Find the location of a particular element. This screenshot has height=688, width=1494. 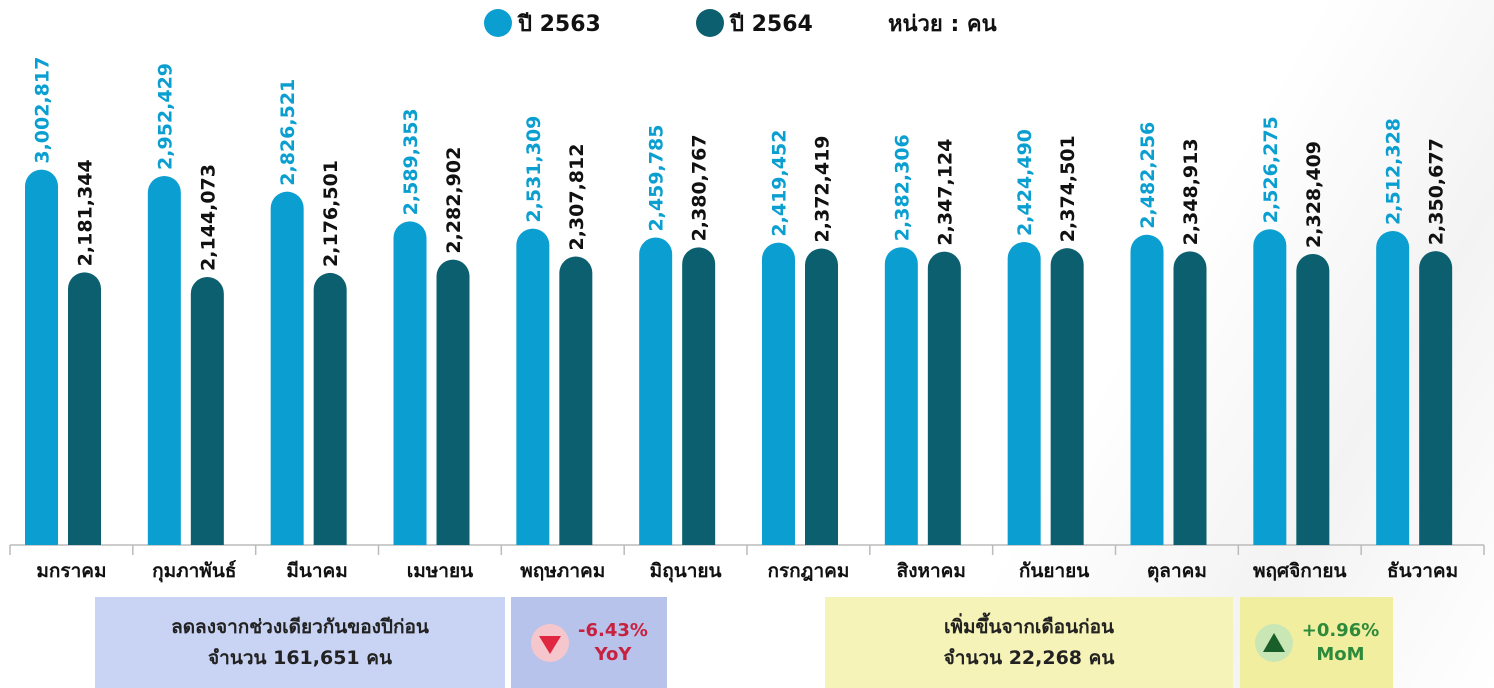

yoy-badge: -6.43% YoY is located at coordinates (589, 642).